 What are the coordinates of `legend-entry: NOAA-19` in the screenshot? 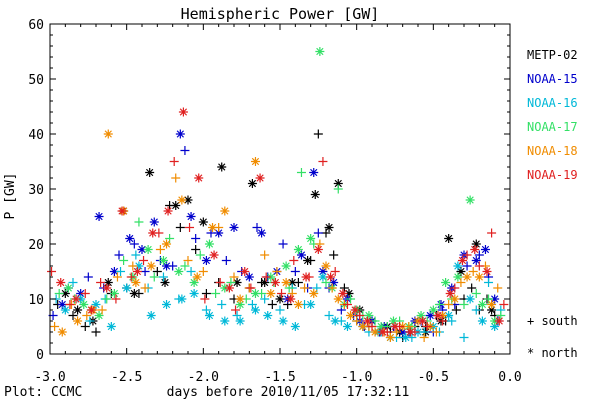 It's located at (552, 175).